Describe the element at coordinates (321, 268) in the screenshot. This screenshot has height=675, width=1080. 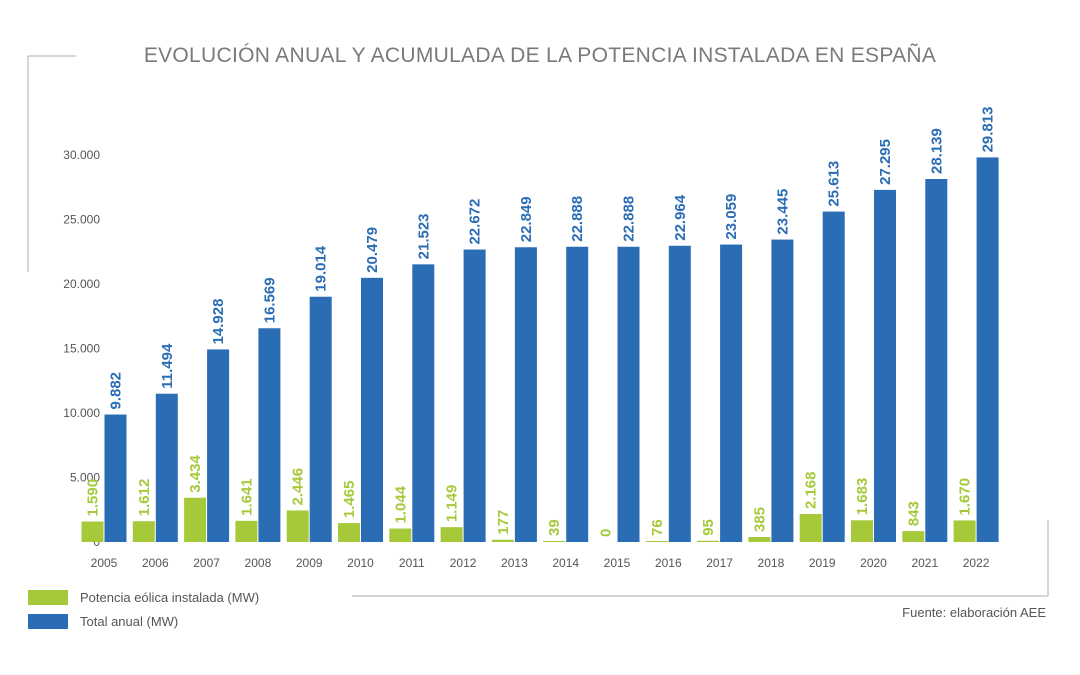
I see `data-label-total: 19.014` at that location.